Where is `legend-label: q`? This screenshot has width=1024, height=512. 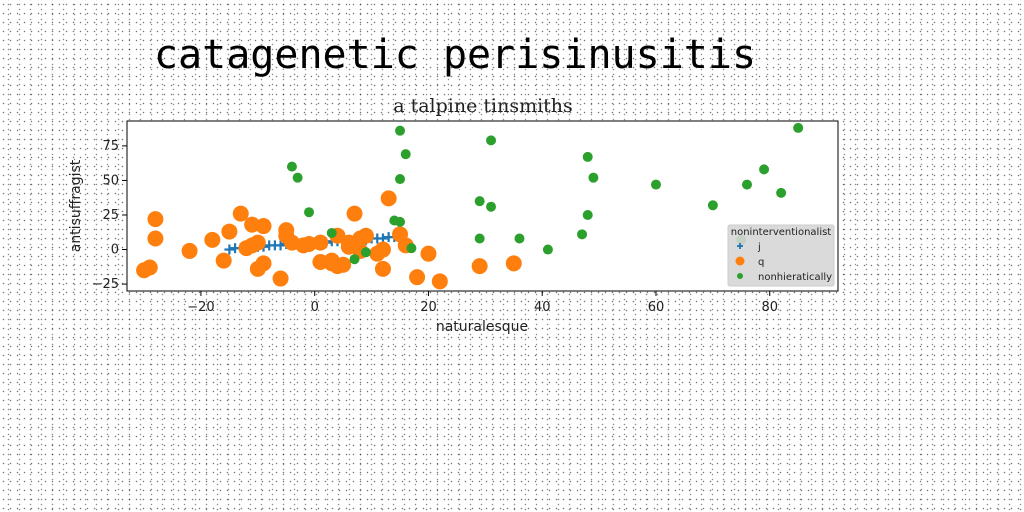 legend-label: q is located at coordinates (761, 262).